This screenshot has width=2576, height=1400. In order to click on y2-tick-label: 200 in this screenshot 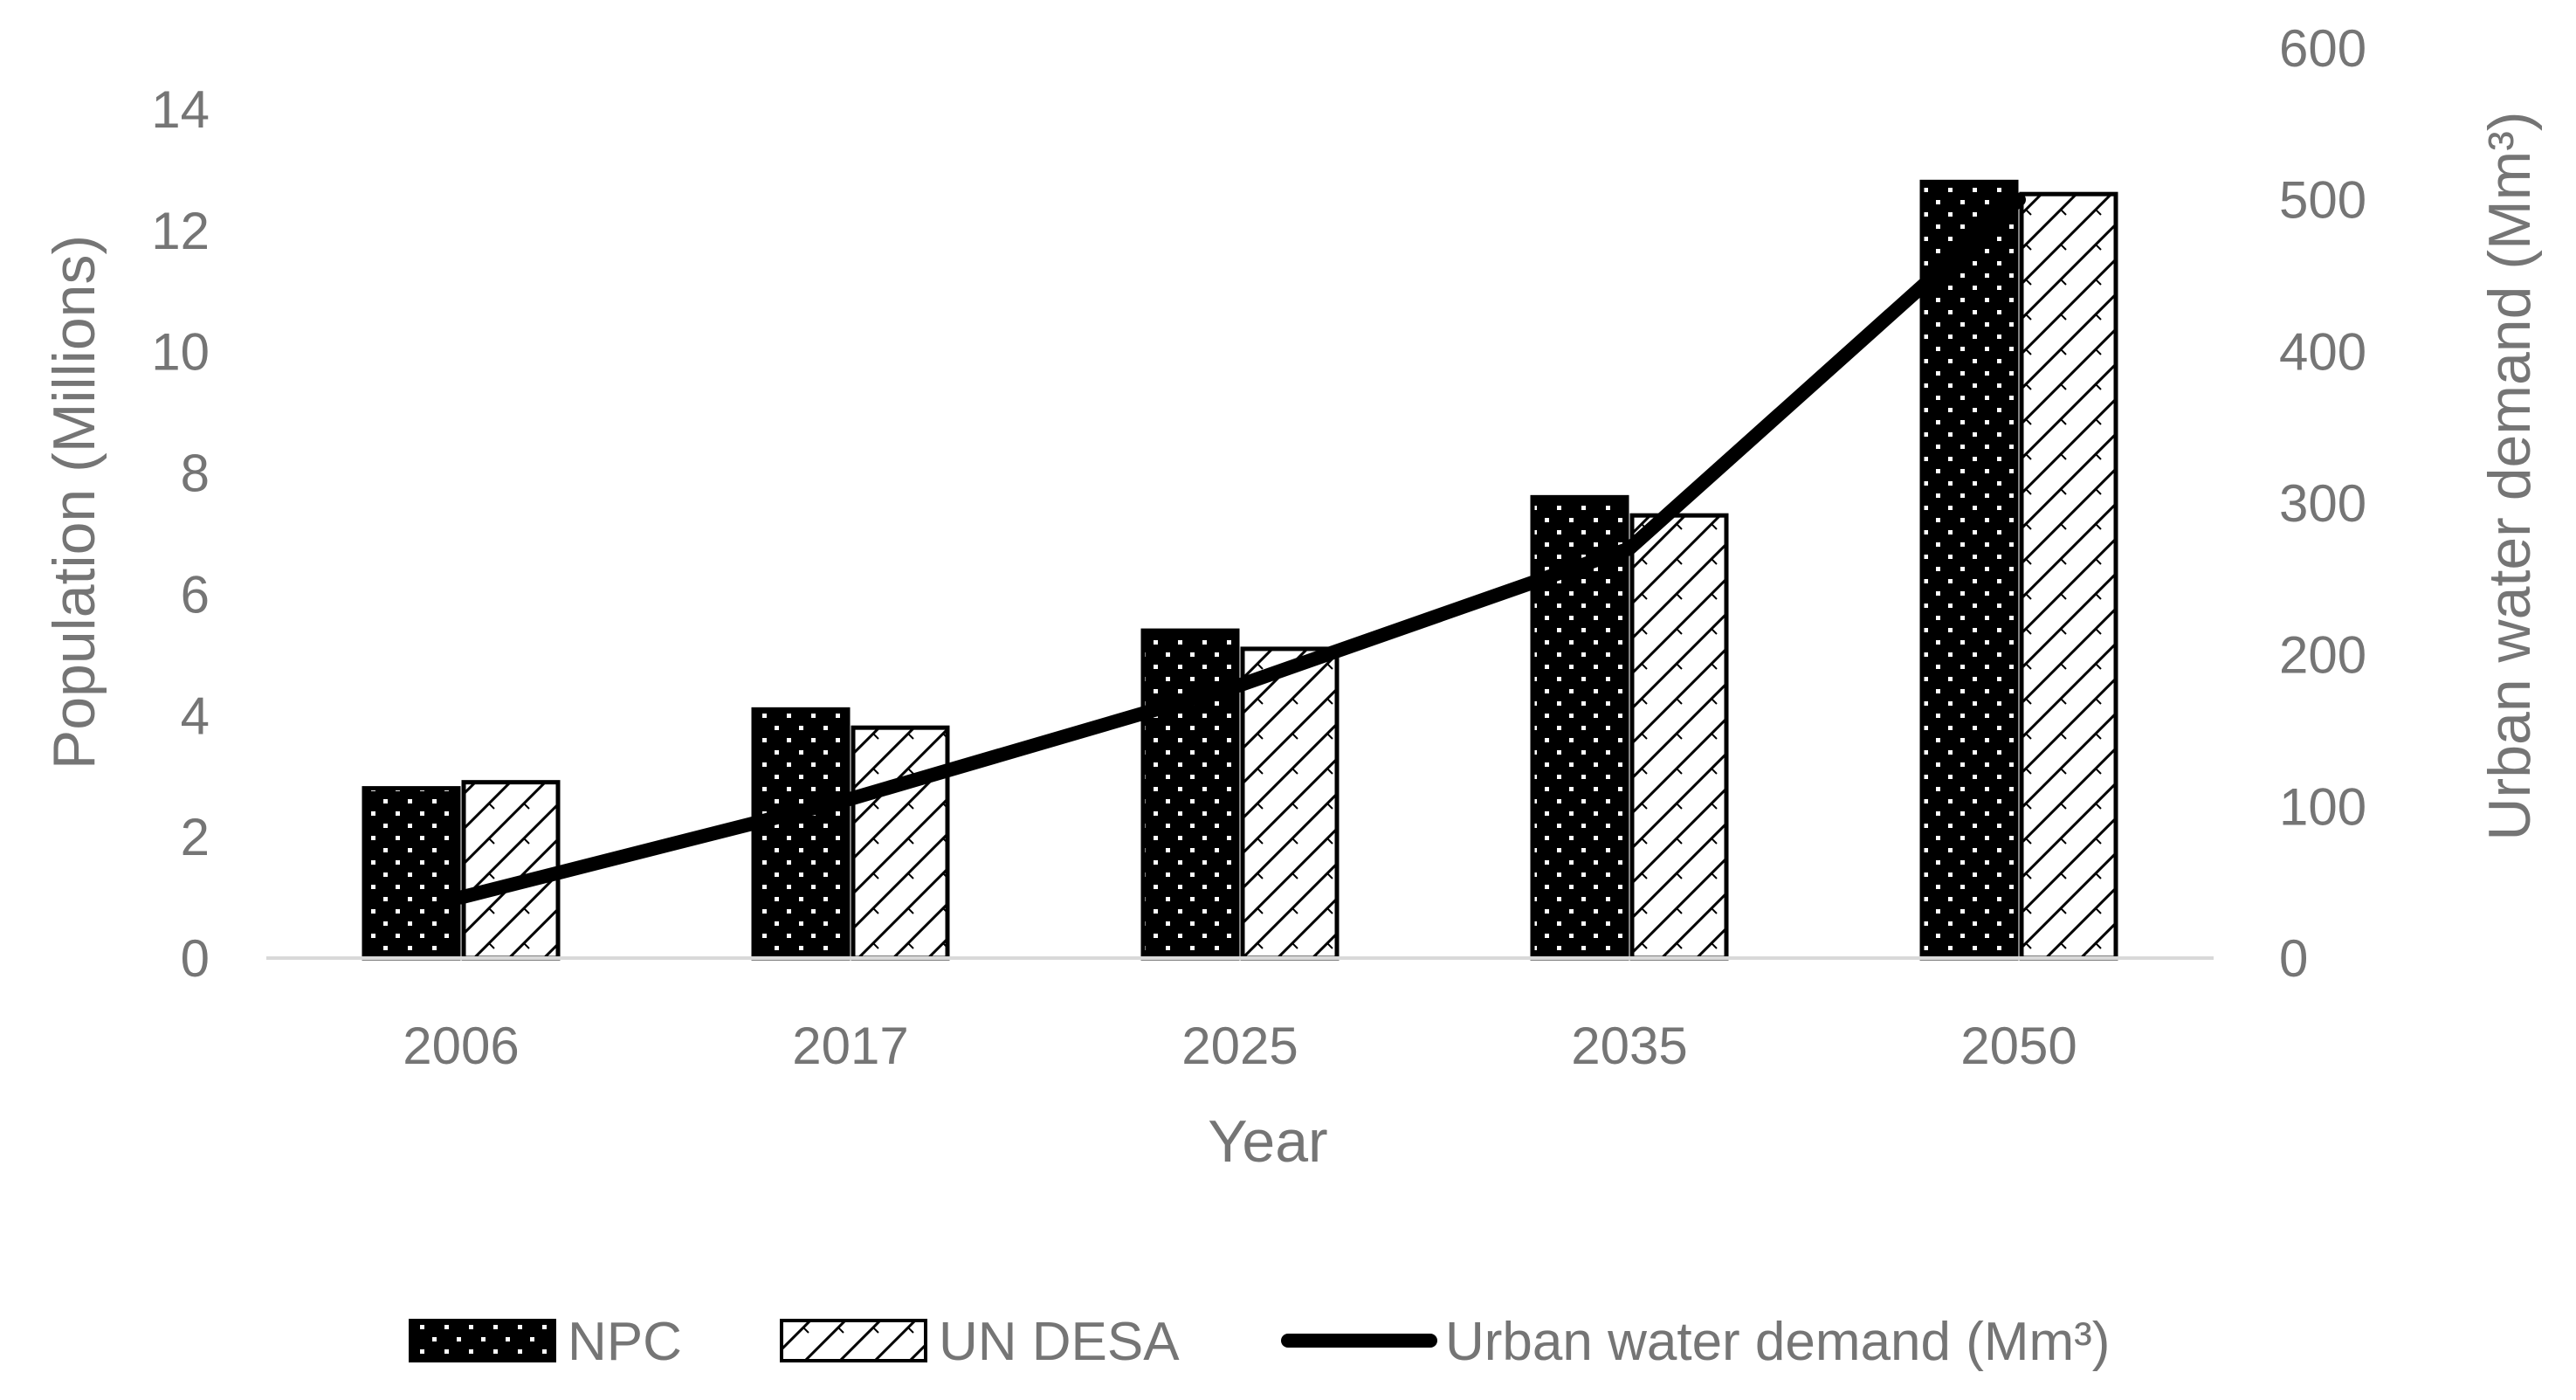, I will do `click(2322, 655)`.